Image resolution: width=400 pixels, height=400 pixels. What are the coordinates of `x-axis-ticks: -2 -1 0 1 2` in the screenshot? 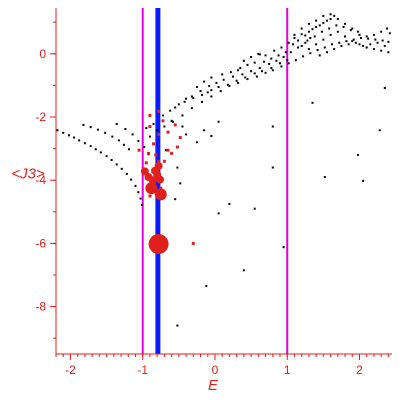 It's located at (222, 365).